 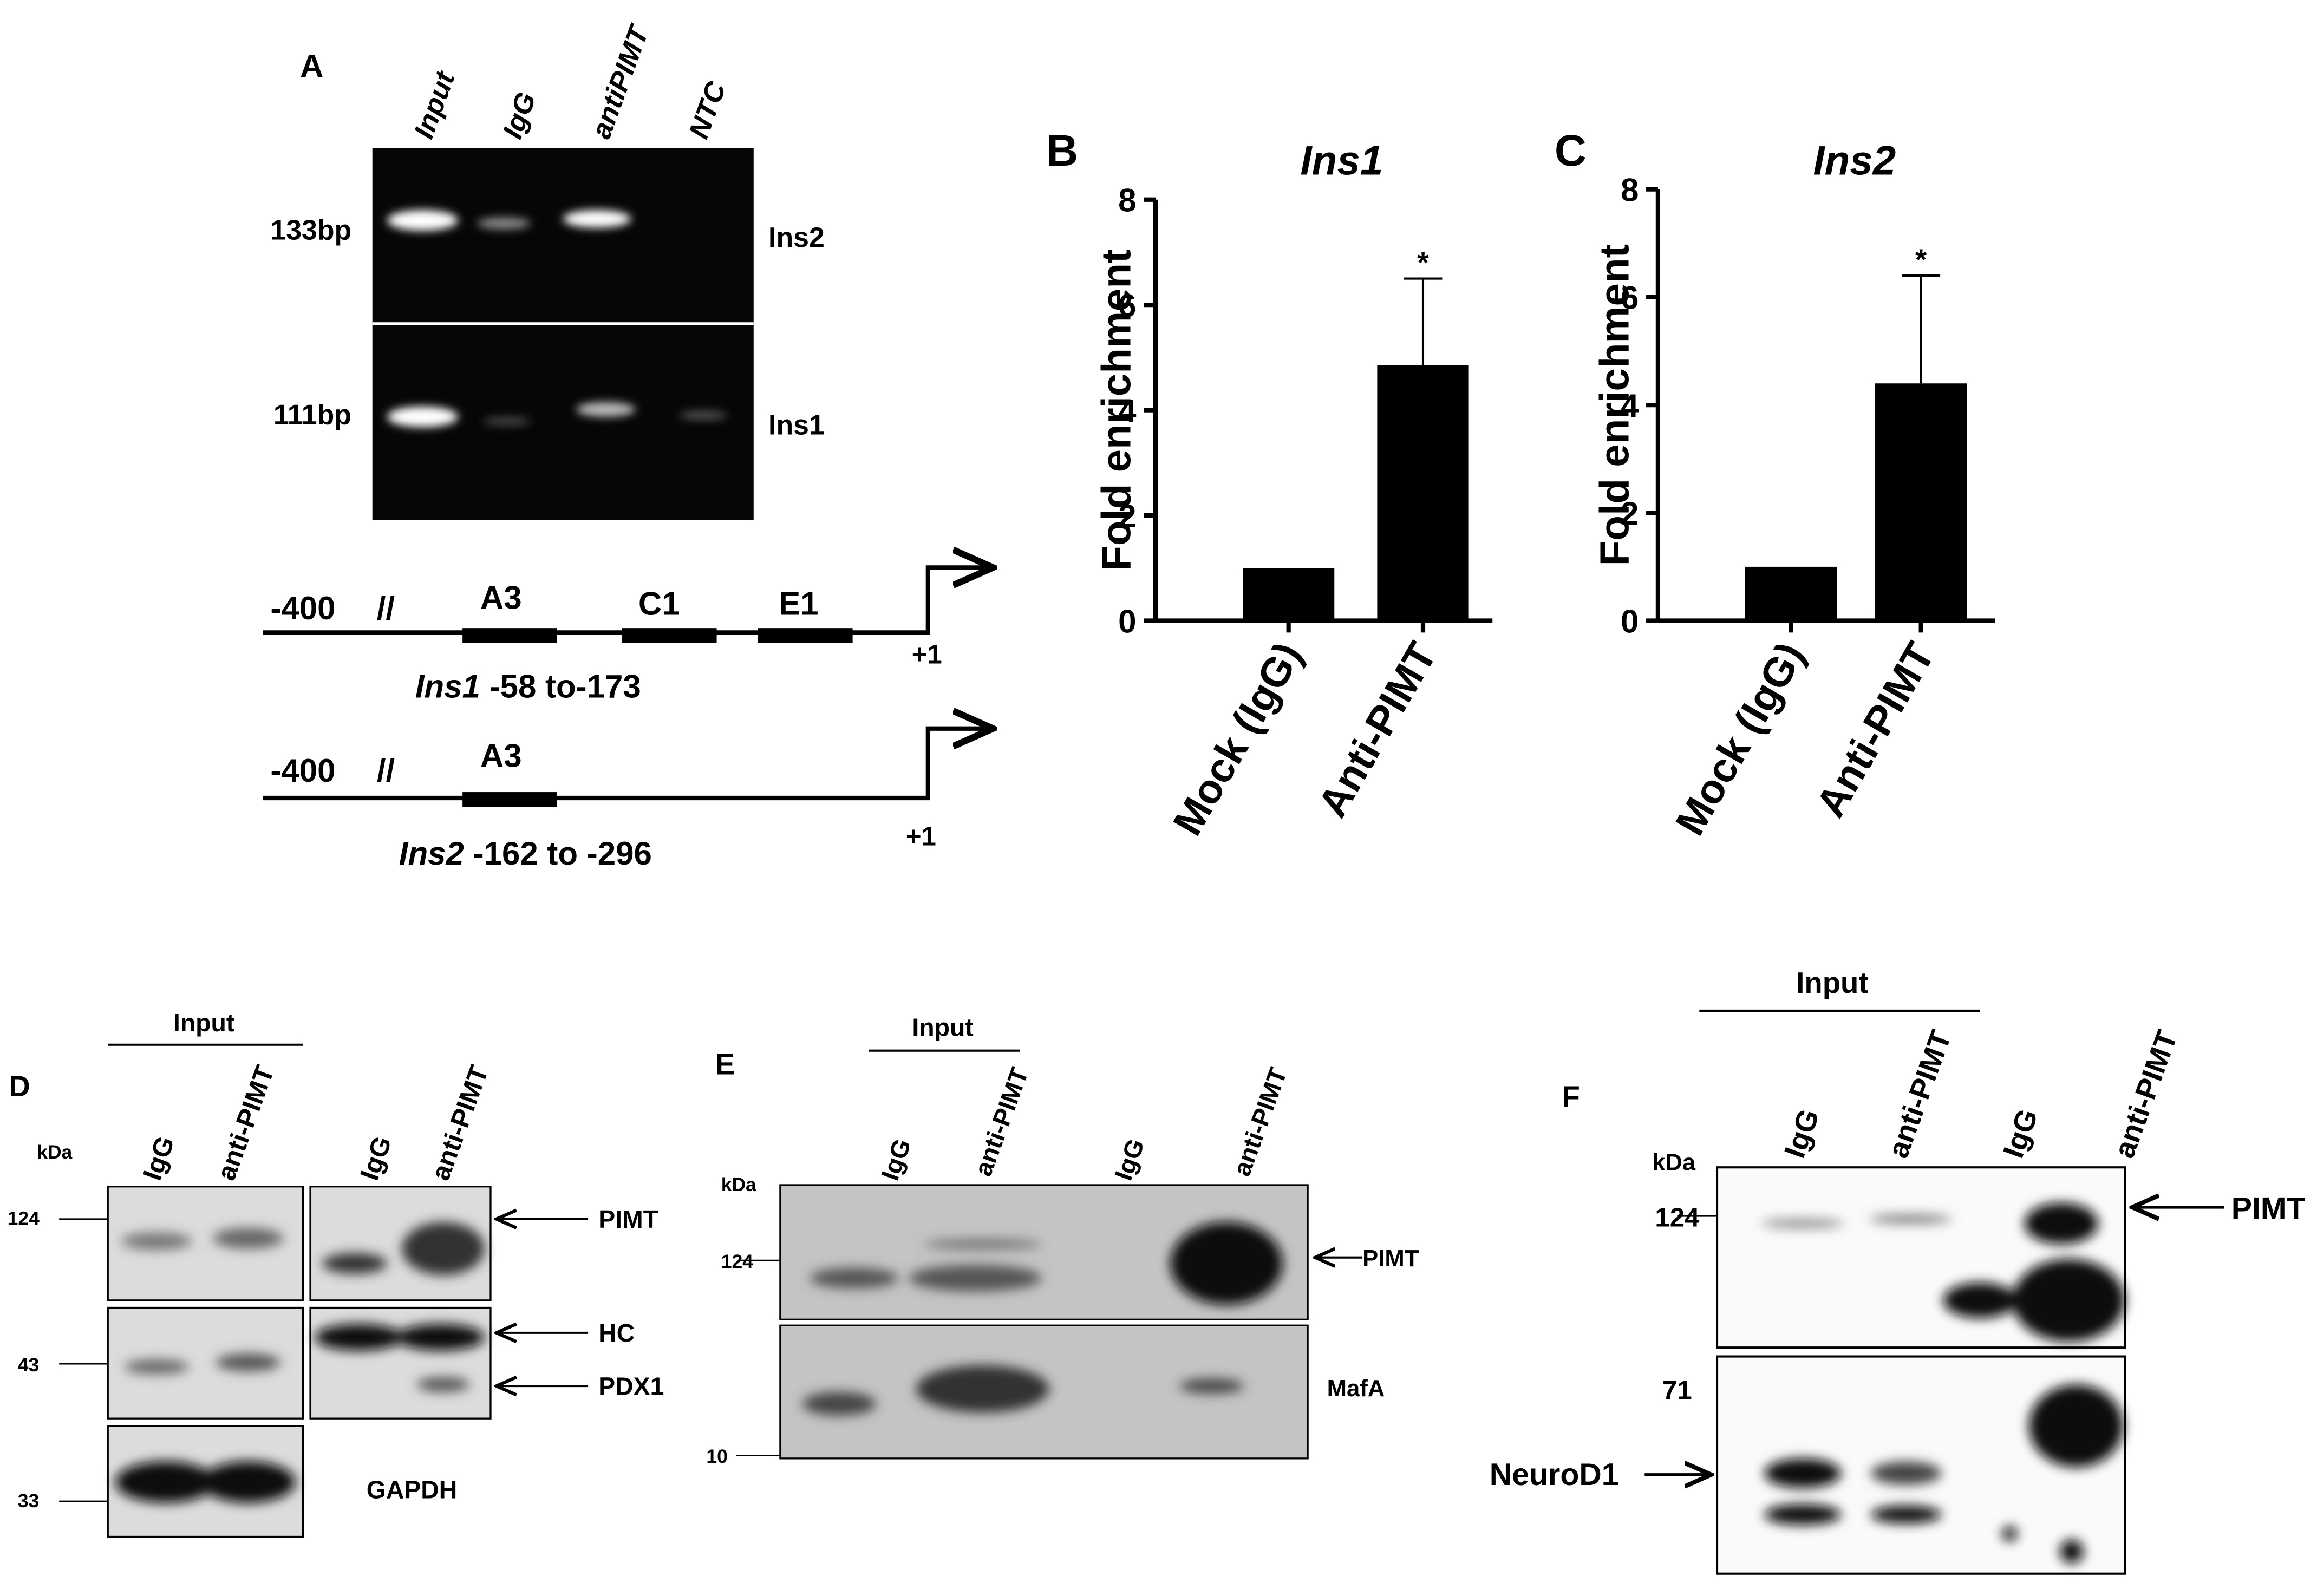 I want to click on gene-name: Ins2, so click(x=431, y=853).